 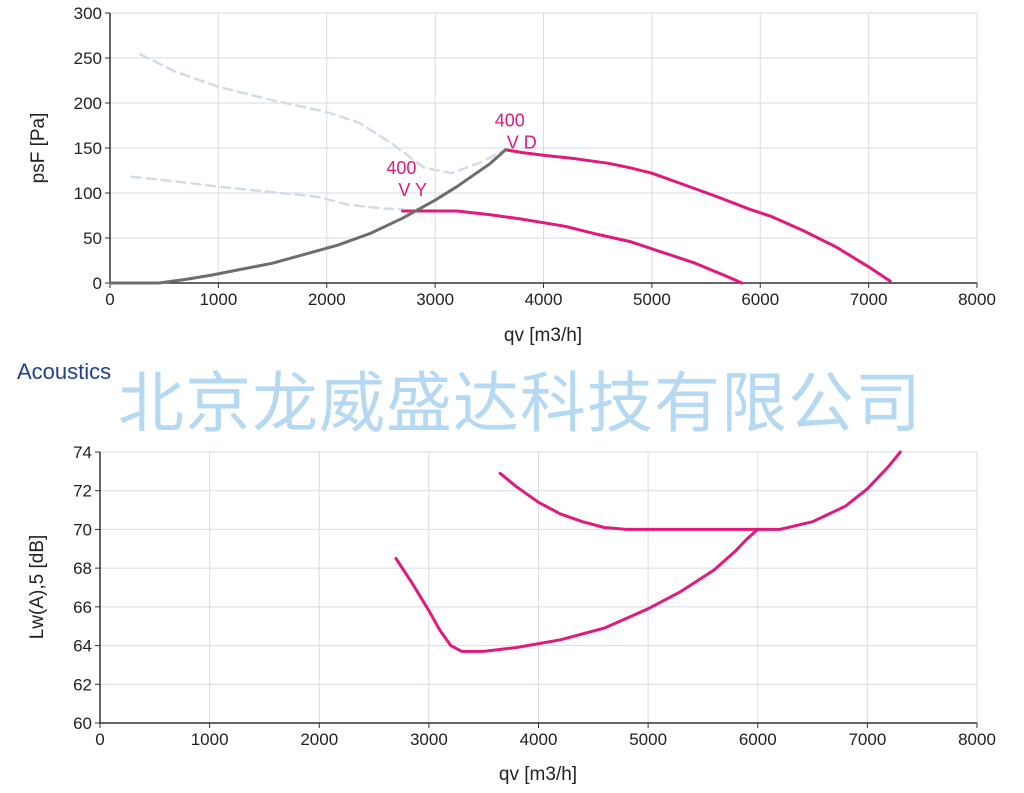 What do you see at coordinates (401, 168) in the screenshot?
I see `curve-label-vy: 400` at bounding box center [401, 168].